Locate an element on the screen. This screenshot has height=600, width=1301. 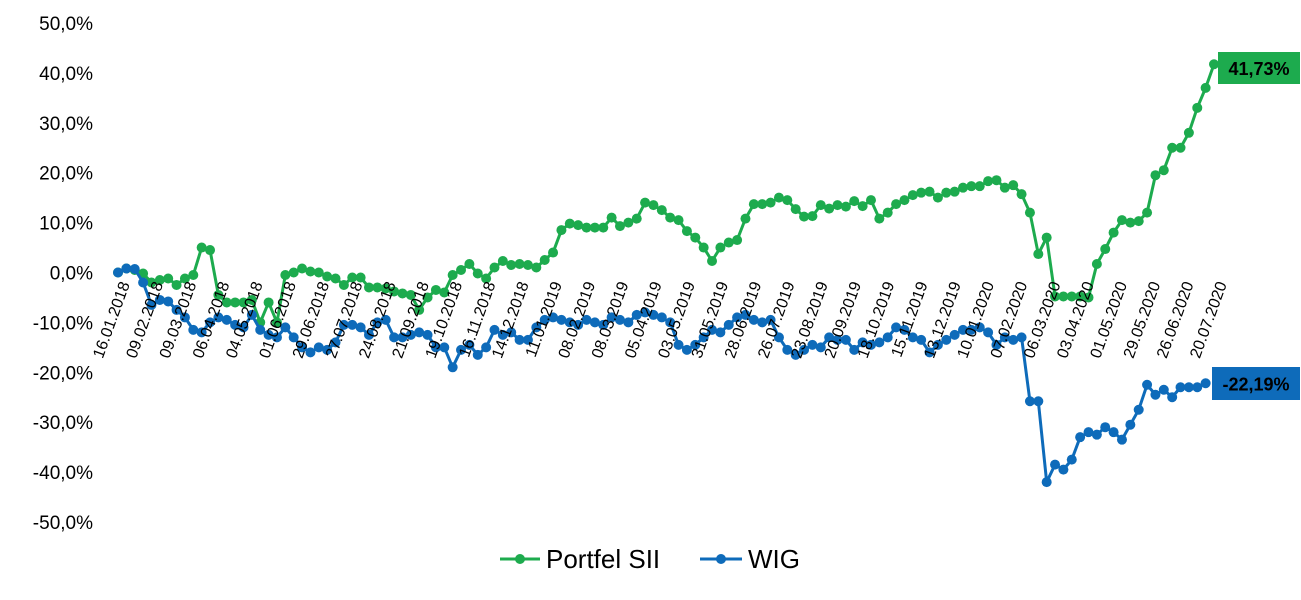
legend-label: WIG is located at coordinates (774, 559).